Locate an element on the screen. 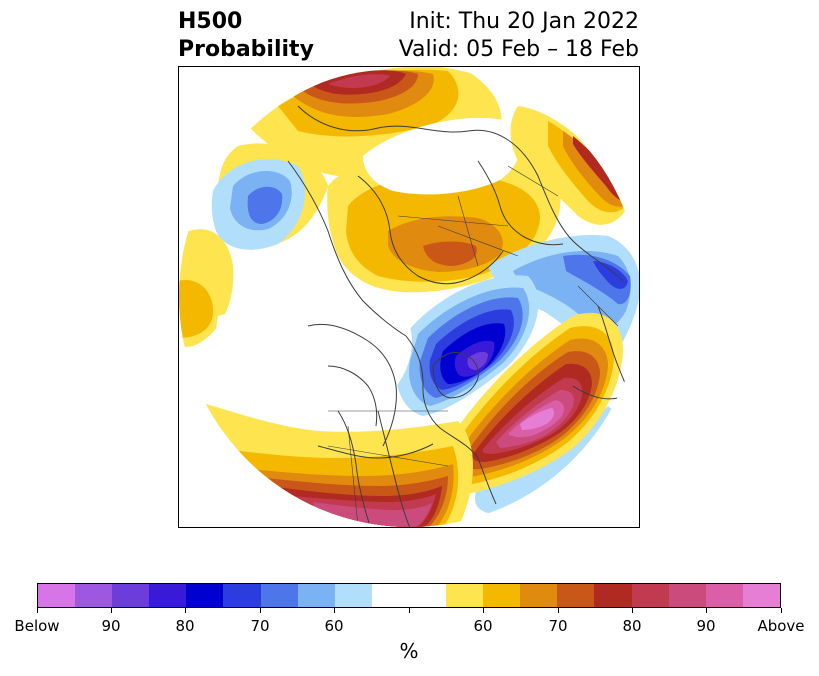 This screenshot has height=676, width=819. title-line-2: Probability is located at coordinates (246, 49).